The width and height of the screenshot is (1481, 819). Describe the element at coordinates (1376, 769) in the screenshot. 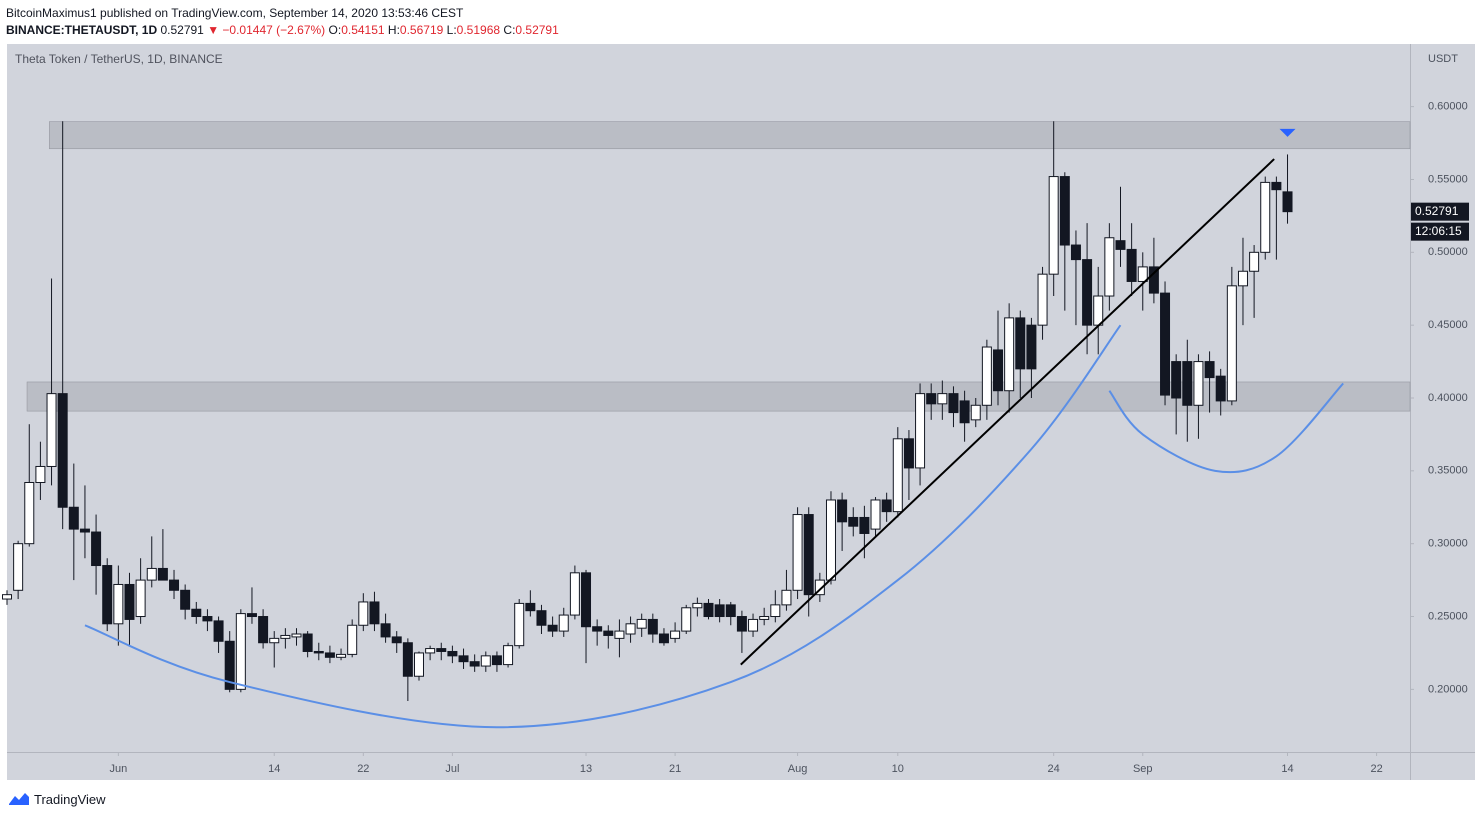

I see `x-tick-label: 22` at that location.